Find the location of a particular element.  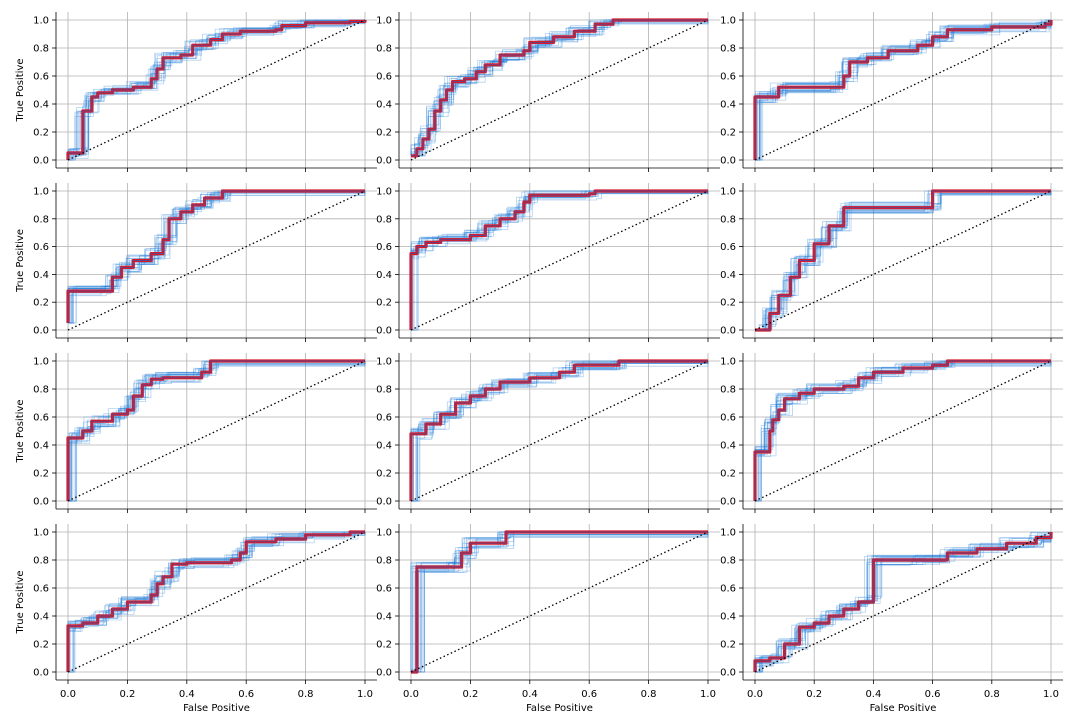

x-tick-label: 0.6 is located at coordinates (246, 694).